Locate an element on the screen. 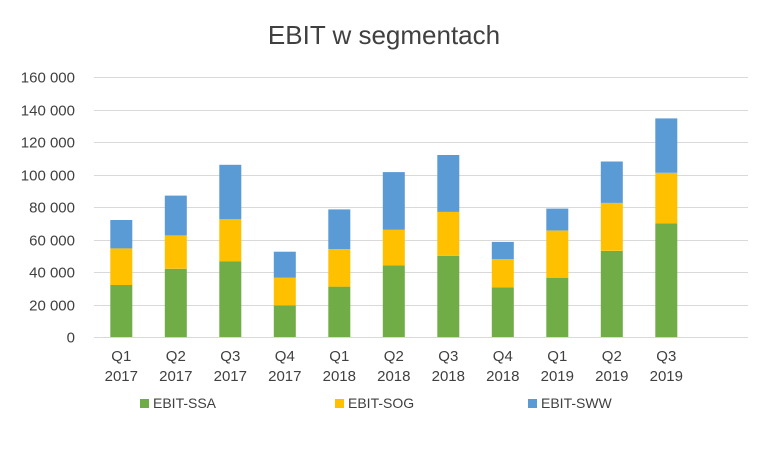 The image size is (768, 452). legend-label: EBIT-SOG is located at coordinates (381, 403).